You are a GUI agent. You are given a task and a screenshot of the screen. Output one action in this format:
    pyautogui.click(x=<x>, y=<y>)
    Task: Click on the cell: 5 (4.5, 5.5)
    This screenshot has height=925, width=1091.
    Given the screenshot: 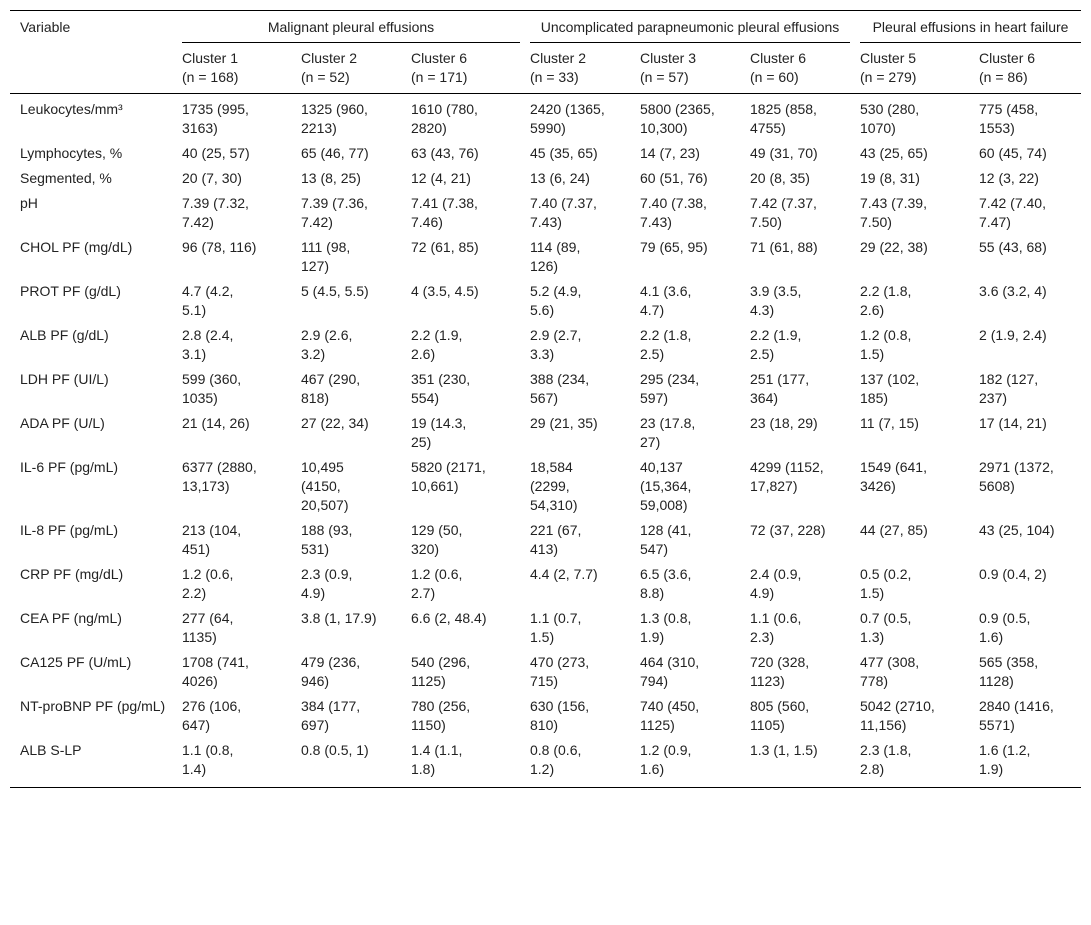 What is the action you would take?
    pyautogui.click(x=346, y=301)
    